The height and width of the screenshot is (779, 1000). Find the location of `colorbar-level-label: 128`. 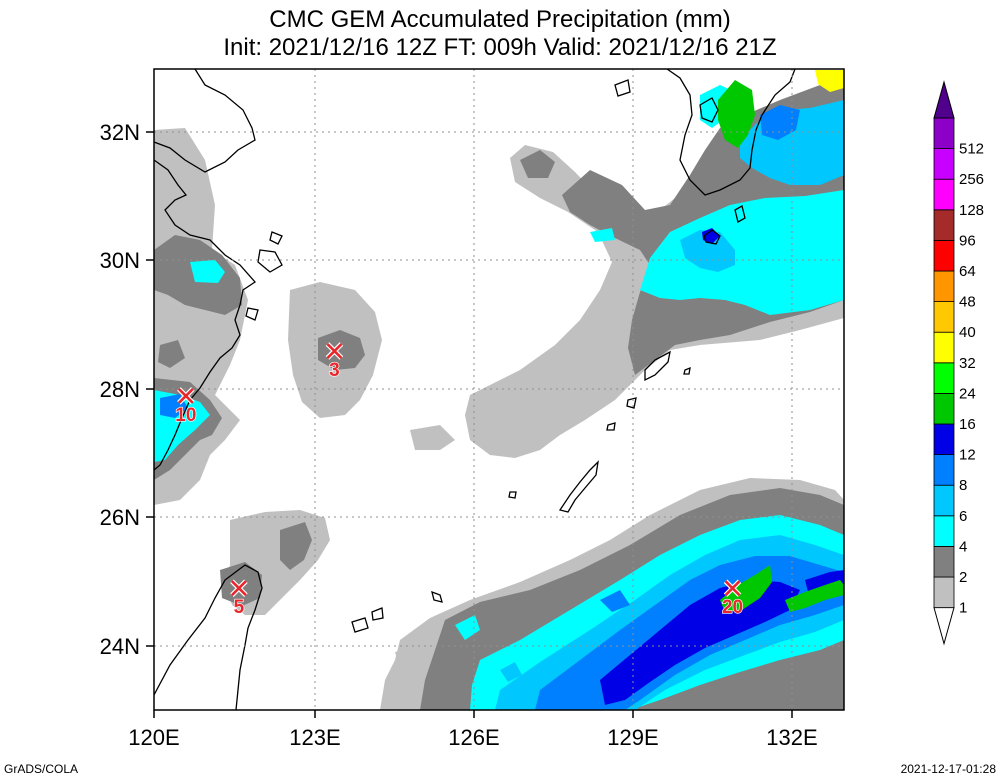

colorbar-level-label: 128 is located at coordinates (971, 210).